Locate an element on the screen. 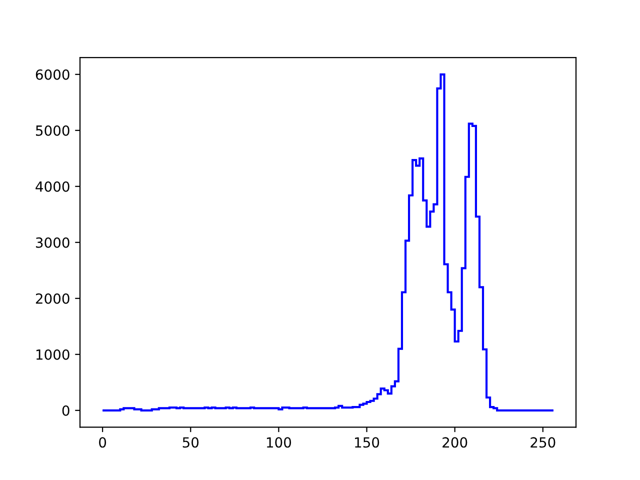  y-tick-label: 3000 is located at coordinates (53, 242).